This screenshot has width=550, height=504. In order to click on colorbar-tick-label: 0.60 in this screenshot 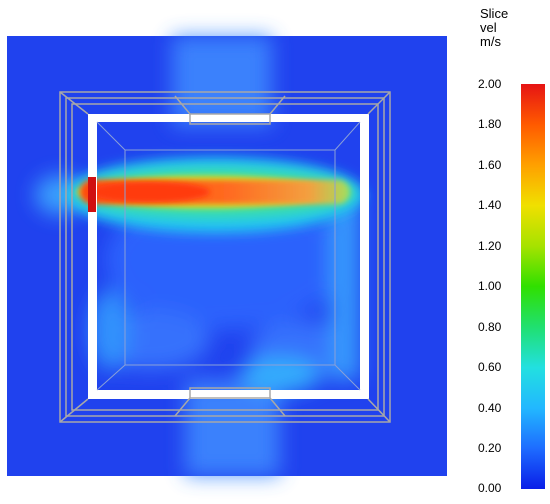, I will do `click(490, 367)`.